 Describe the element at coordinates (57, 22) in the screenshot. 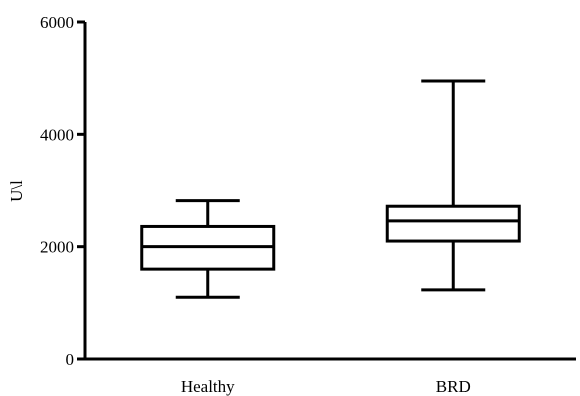

I see `y-tick-label: 6000` at that location.